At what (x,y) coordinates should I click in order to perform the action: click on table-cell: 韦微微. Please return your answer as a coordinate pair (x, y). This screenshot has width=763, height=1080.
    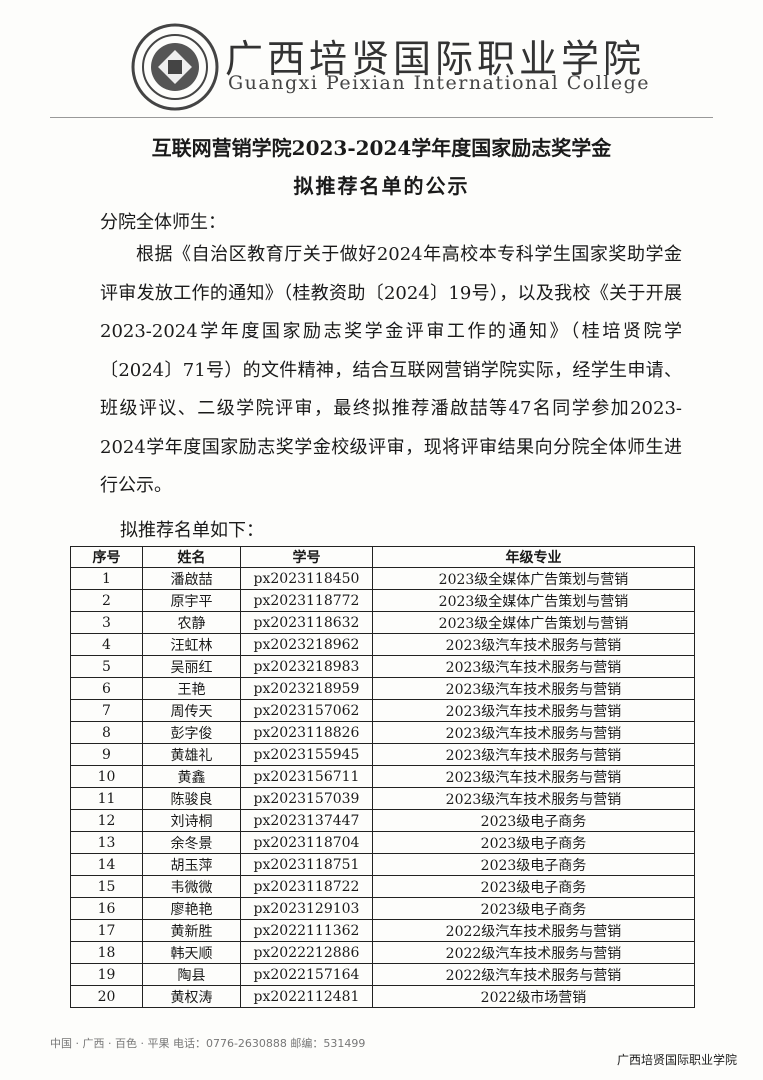
    Looking at the image, I should click on (191, 886).